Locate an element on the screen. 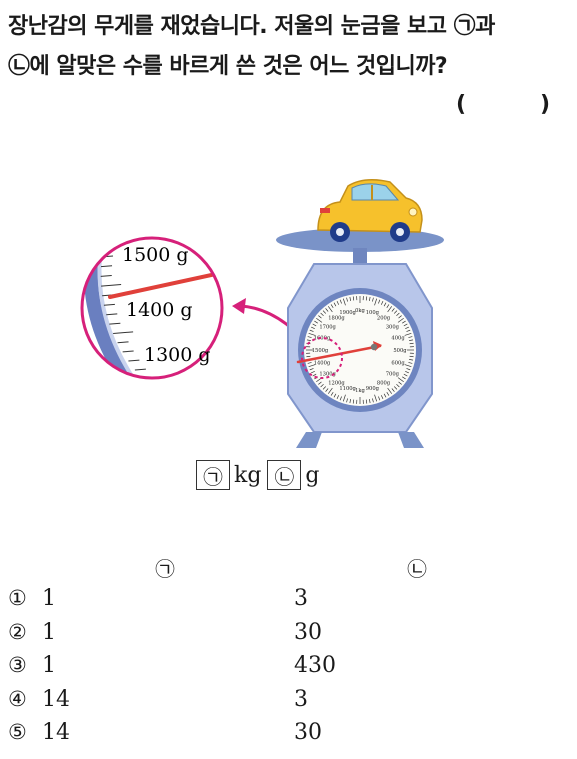 Image resolution: width=577 pixels, height=759 pixels. dial-label: 100g is located at coordinates (373, 313).